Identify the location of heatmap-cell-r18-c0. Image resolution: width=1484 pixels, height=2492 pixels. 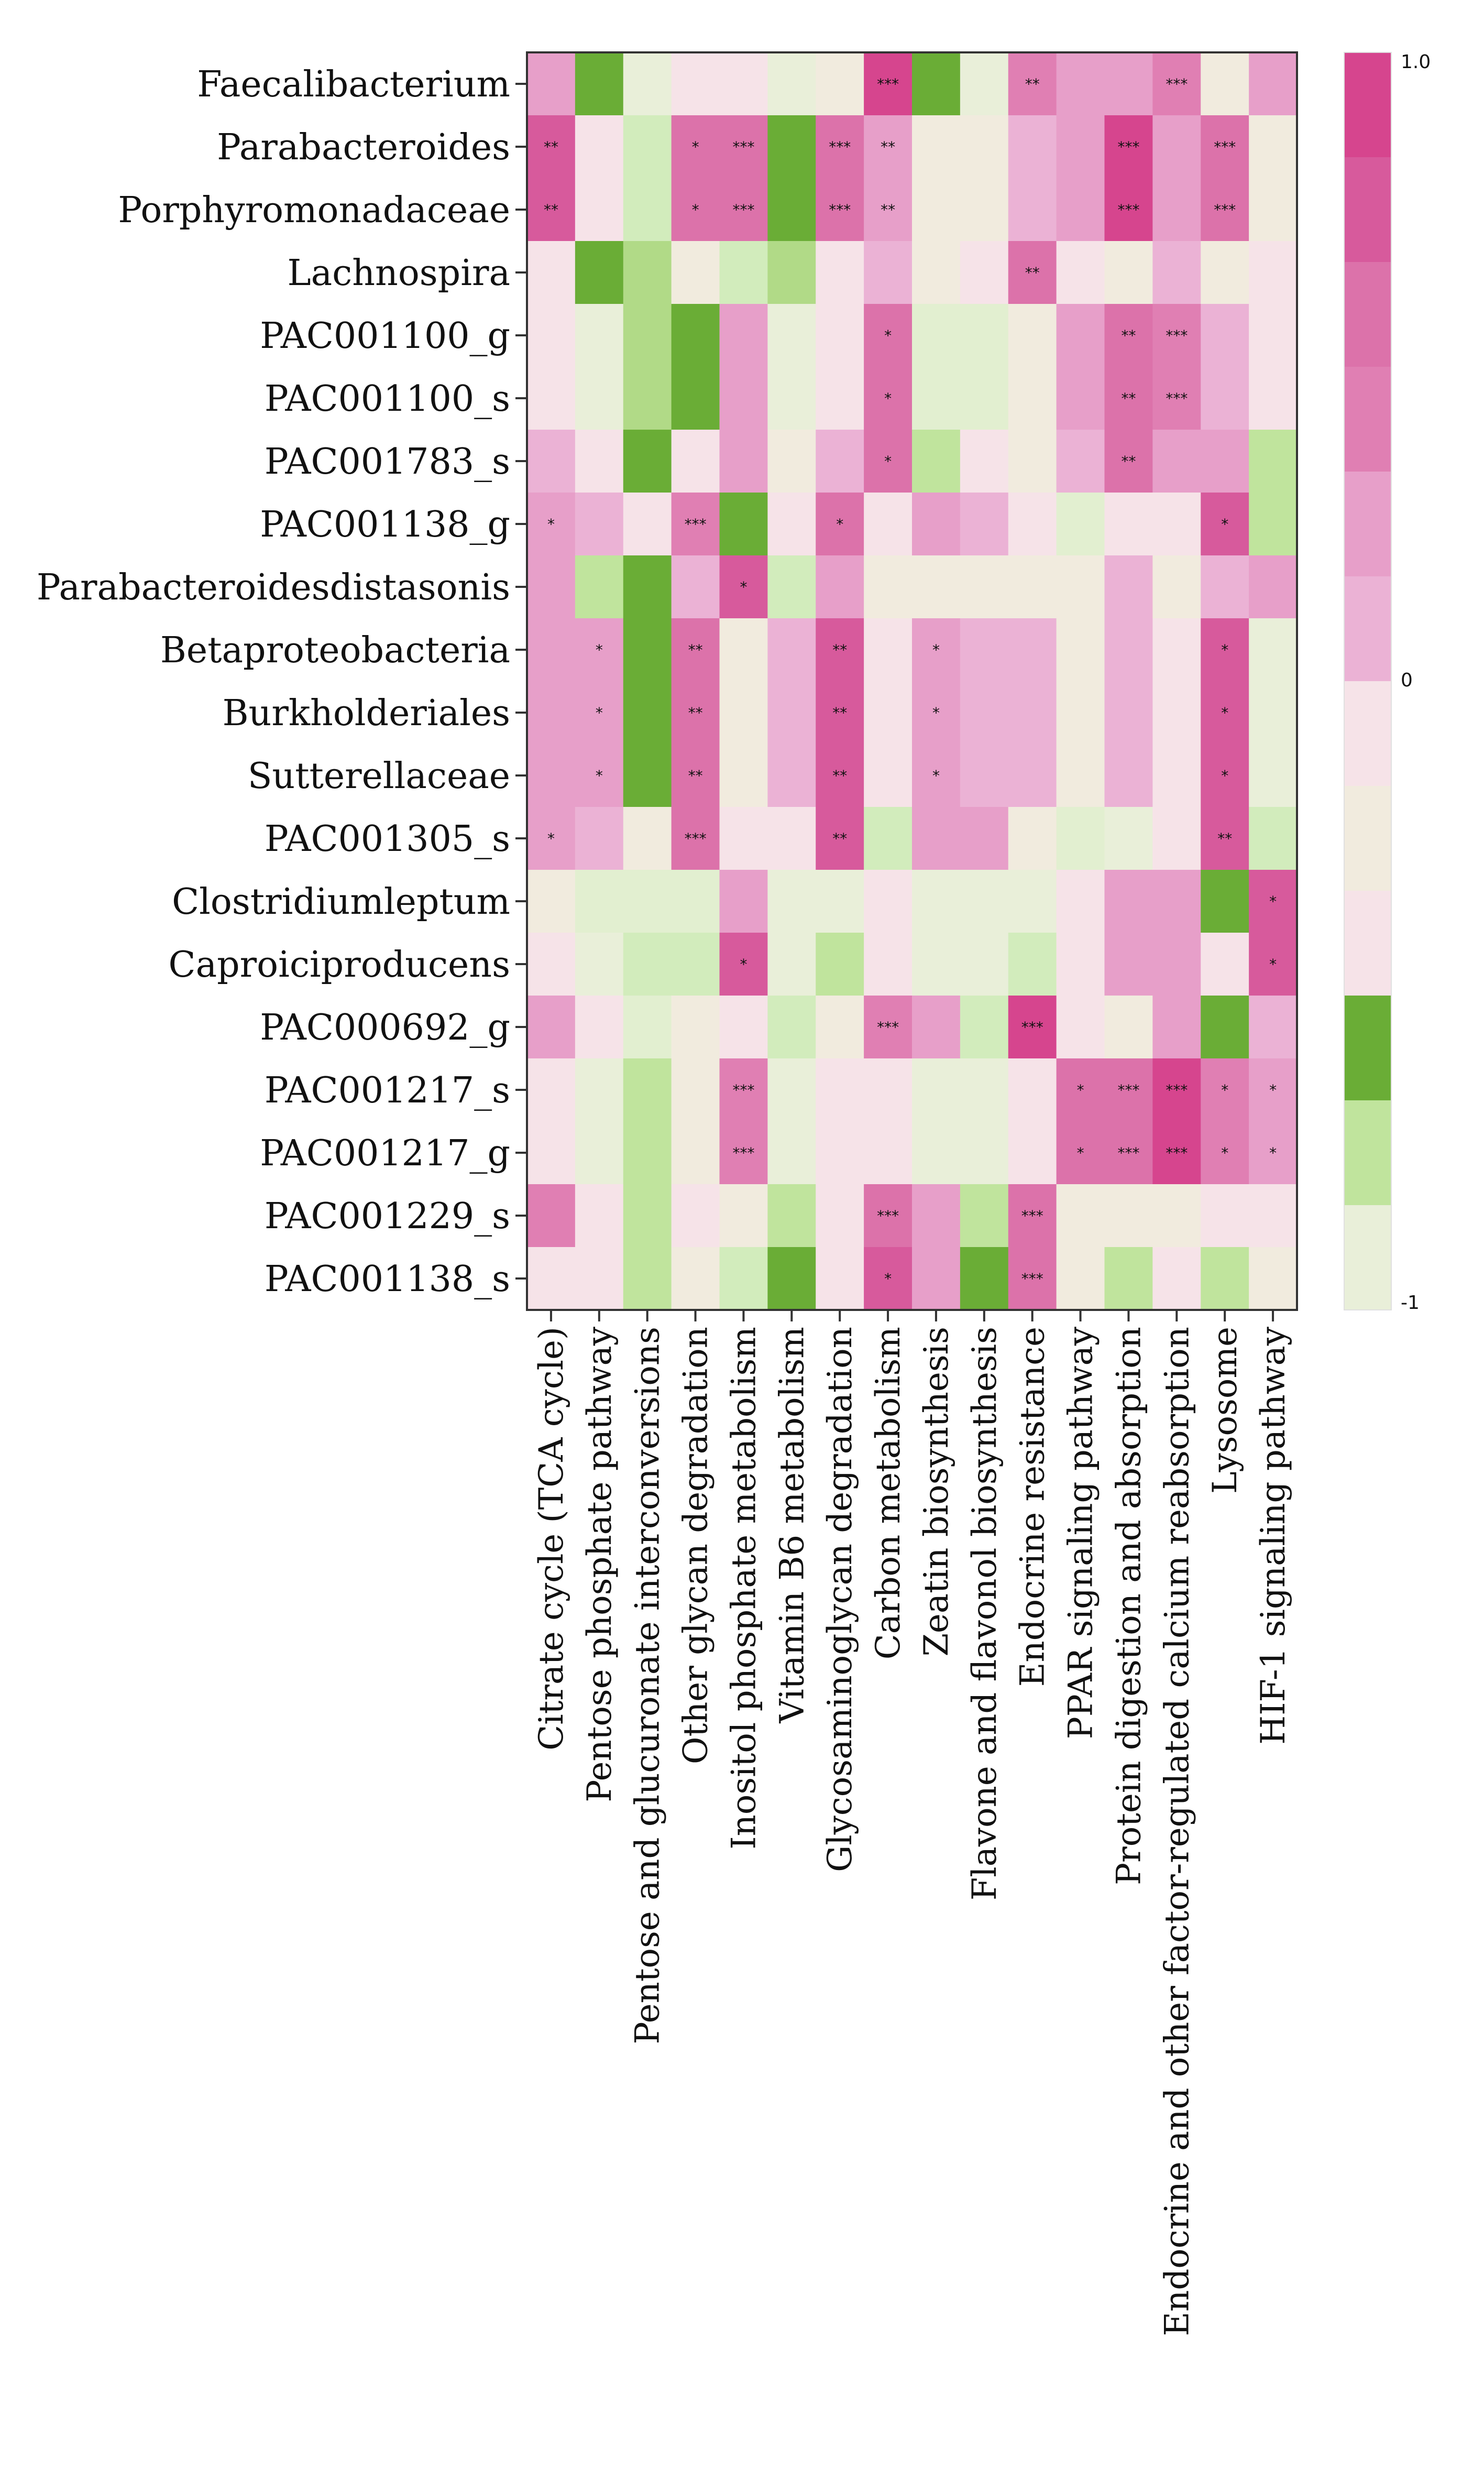
(551, 1216).